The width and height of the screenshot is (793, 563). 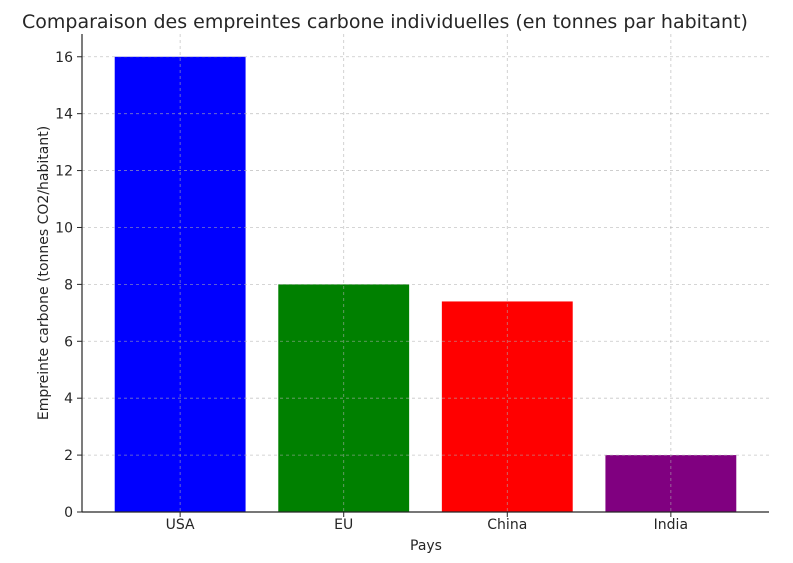 I want to click on y-tick-label: 8, so click(x=68, y=285).